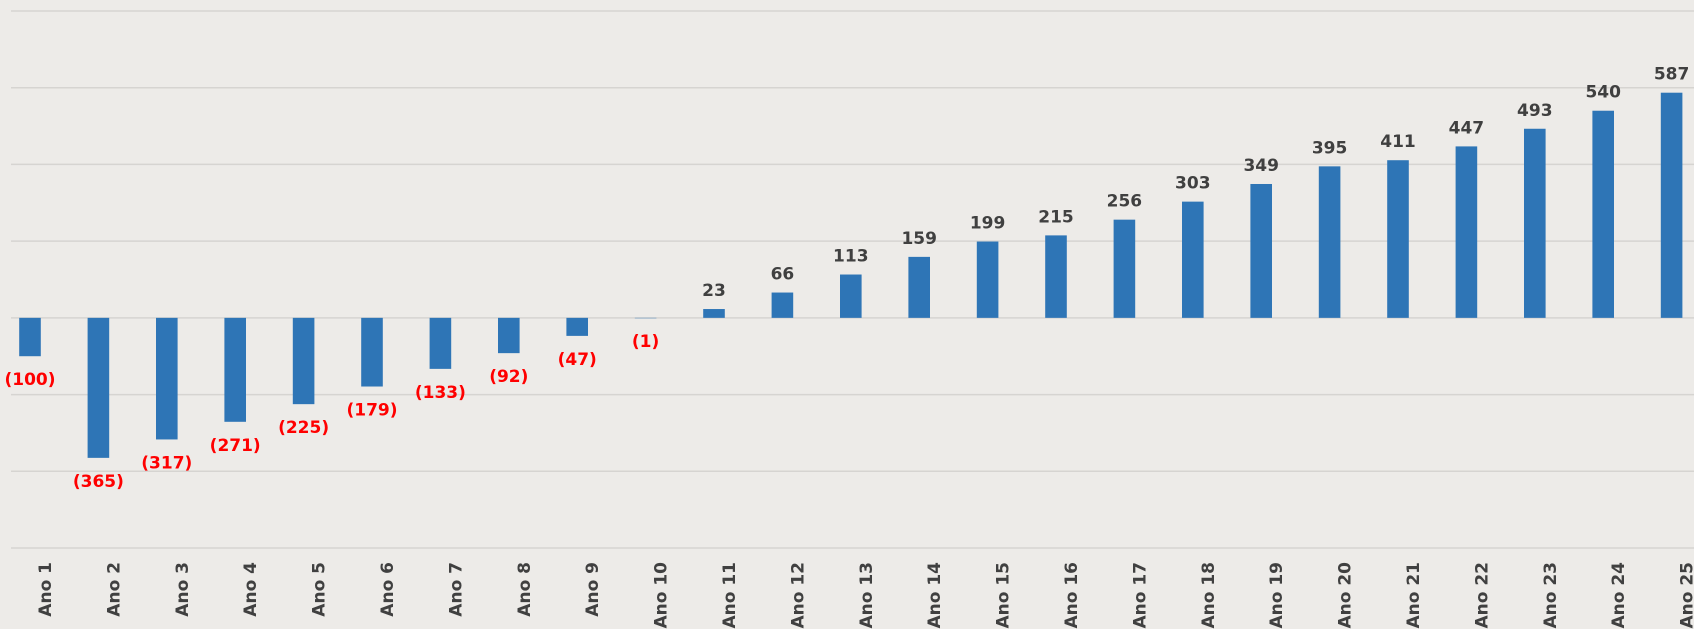 The height and width of the screenshot is (629, 1694). I want to click on x-tick-label: Ano 12, so click(798, 595).